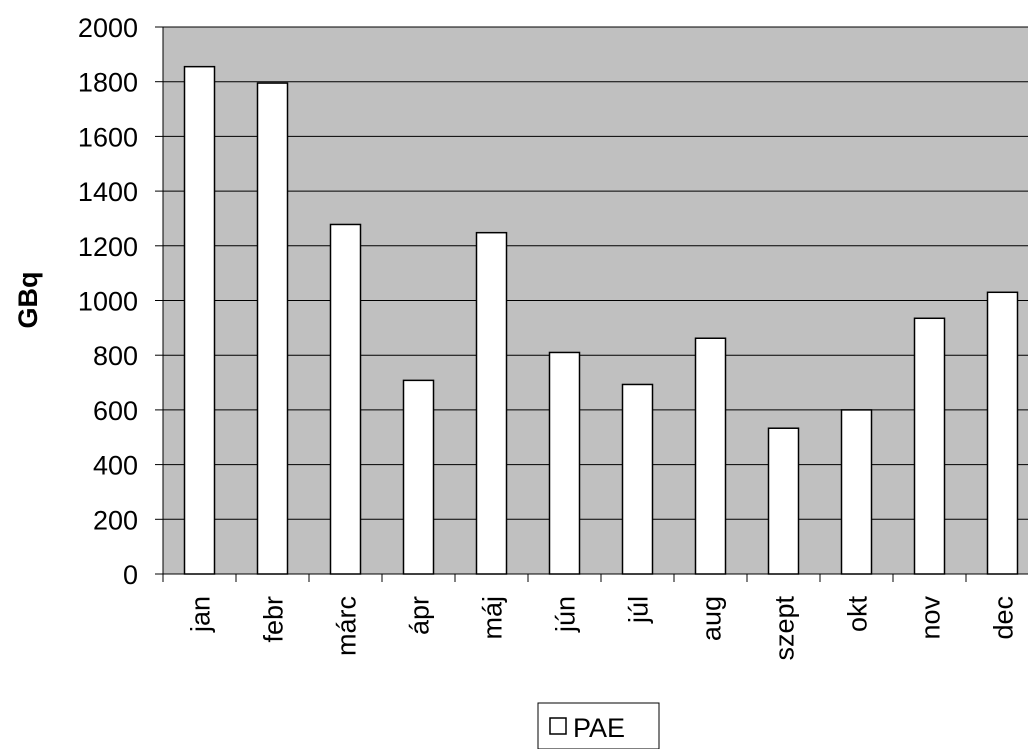 This screenshot has width=1028, height=754. Describe the element at coordinates (130, 575) in the screenshot. I see `y-tick-label: 0` at that location.